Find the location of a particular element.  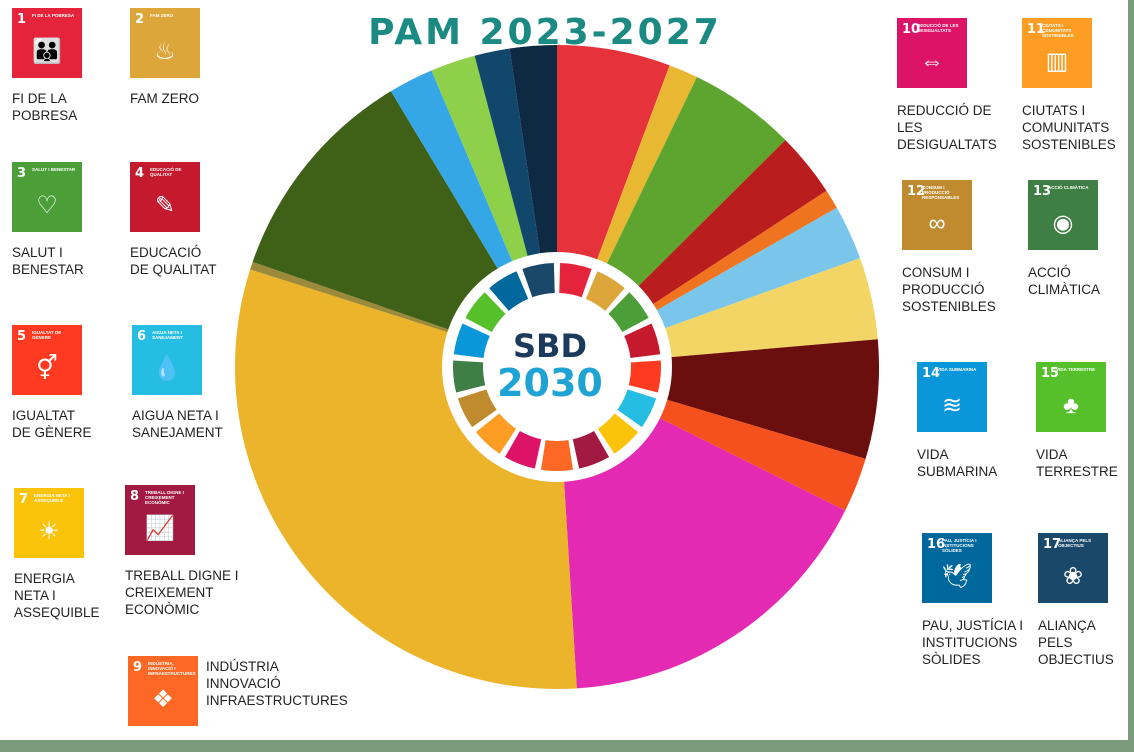

sdg-4-tile-name: EDUCACIÓ DE QUALITAT is located at coordinates (166, 172).